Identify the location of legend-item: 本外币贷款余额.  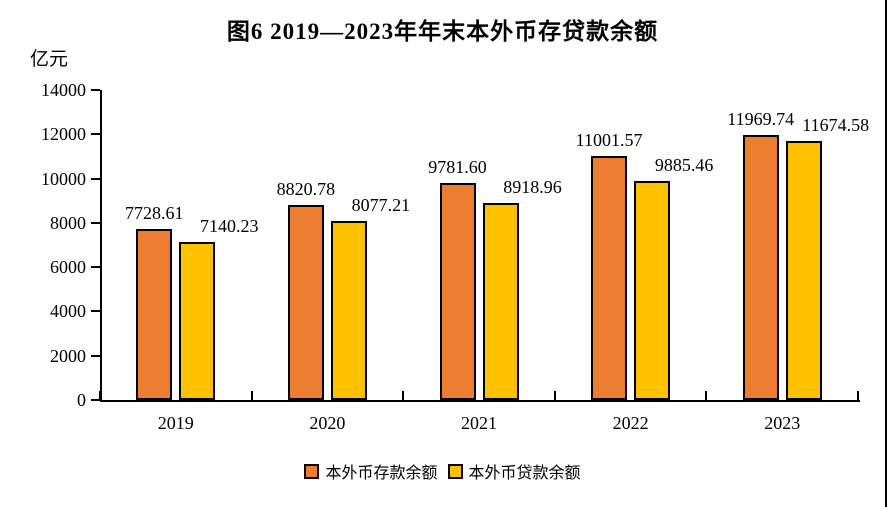
(514, 471).